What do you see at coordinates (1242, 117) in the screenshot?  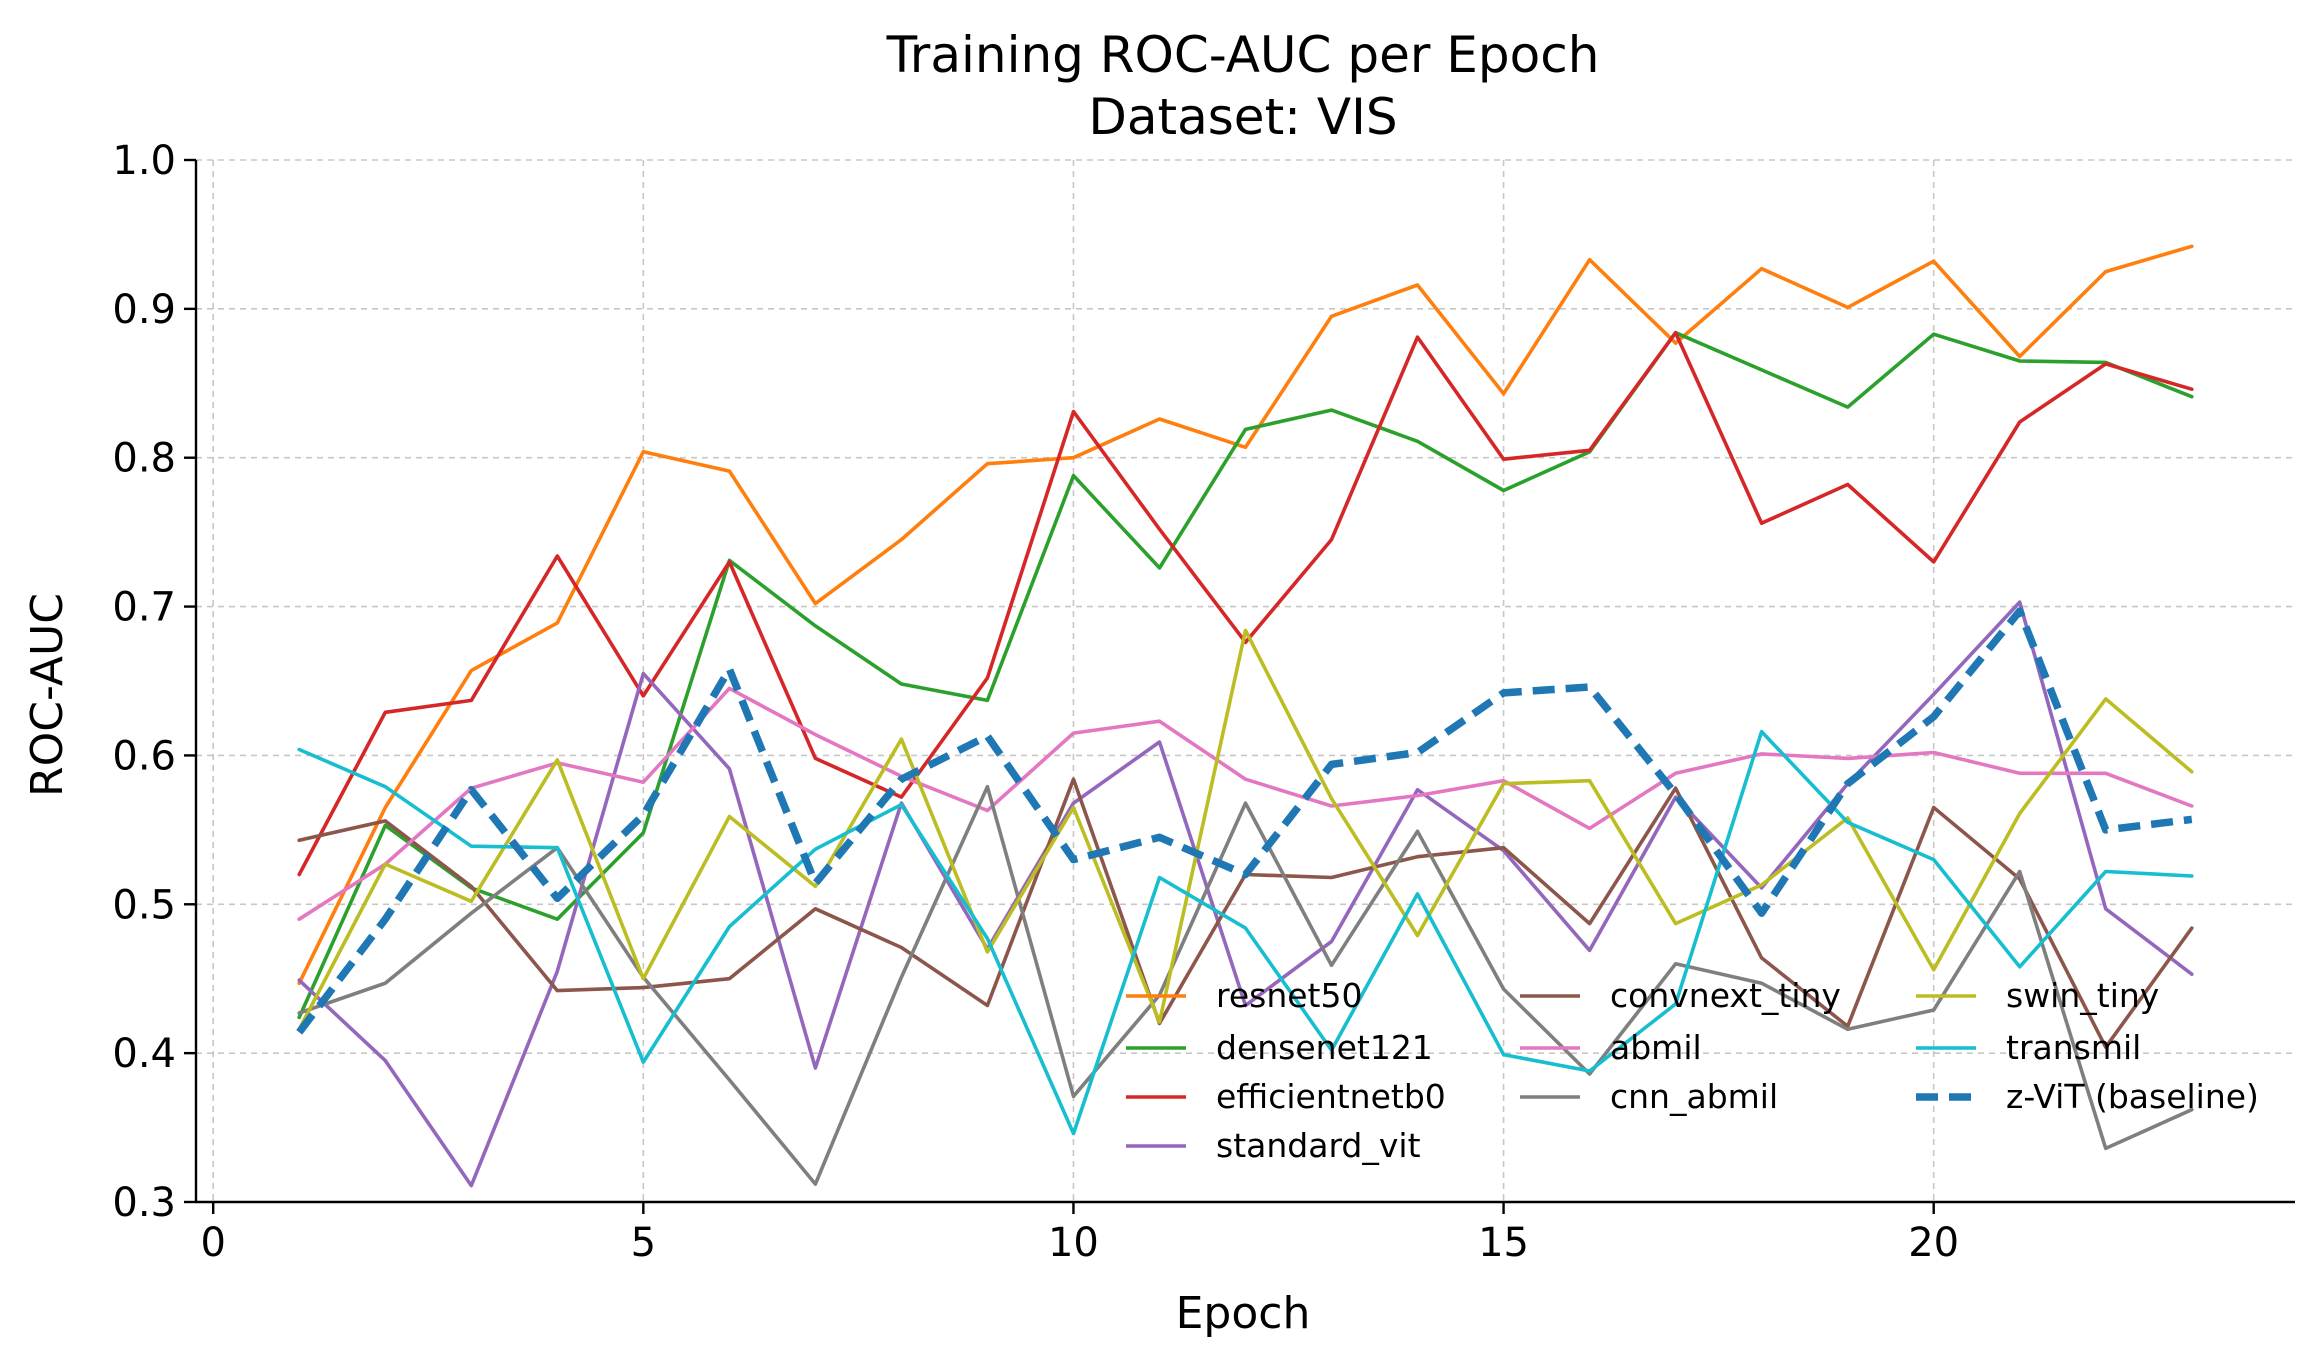 I see `chart-subtitle: Dataset: VIS` at bounding box center [1242, 117].